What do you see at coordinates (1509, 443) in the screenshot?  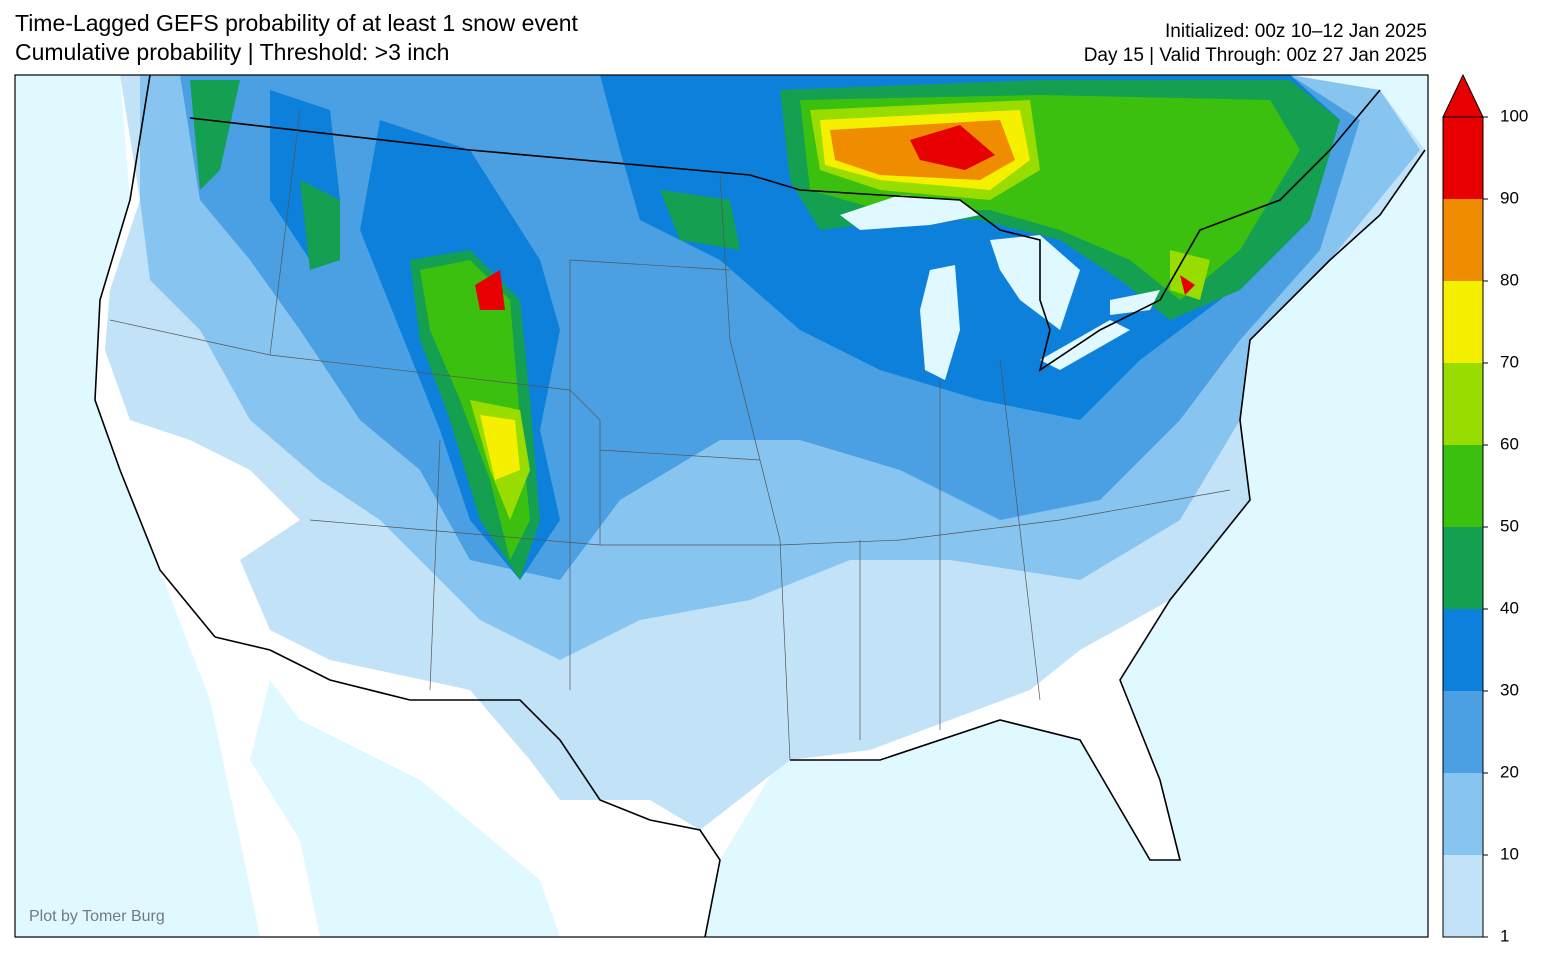 I see `colorbar-tick-label: 60` at bounding box center [1509, 443].